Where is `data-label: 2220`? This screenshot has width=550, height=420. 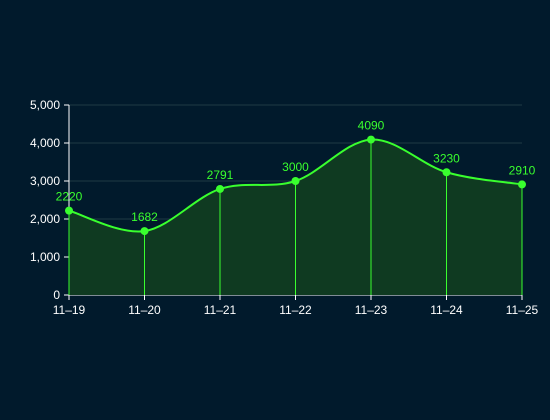 data-label: 2220 is located at coordinates (69, 197).